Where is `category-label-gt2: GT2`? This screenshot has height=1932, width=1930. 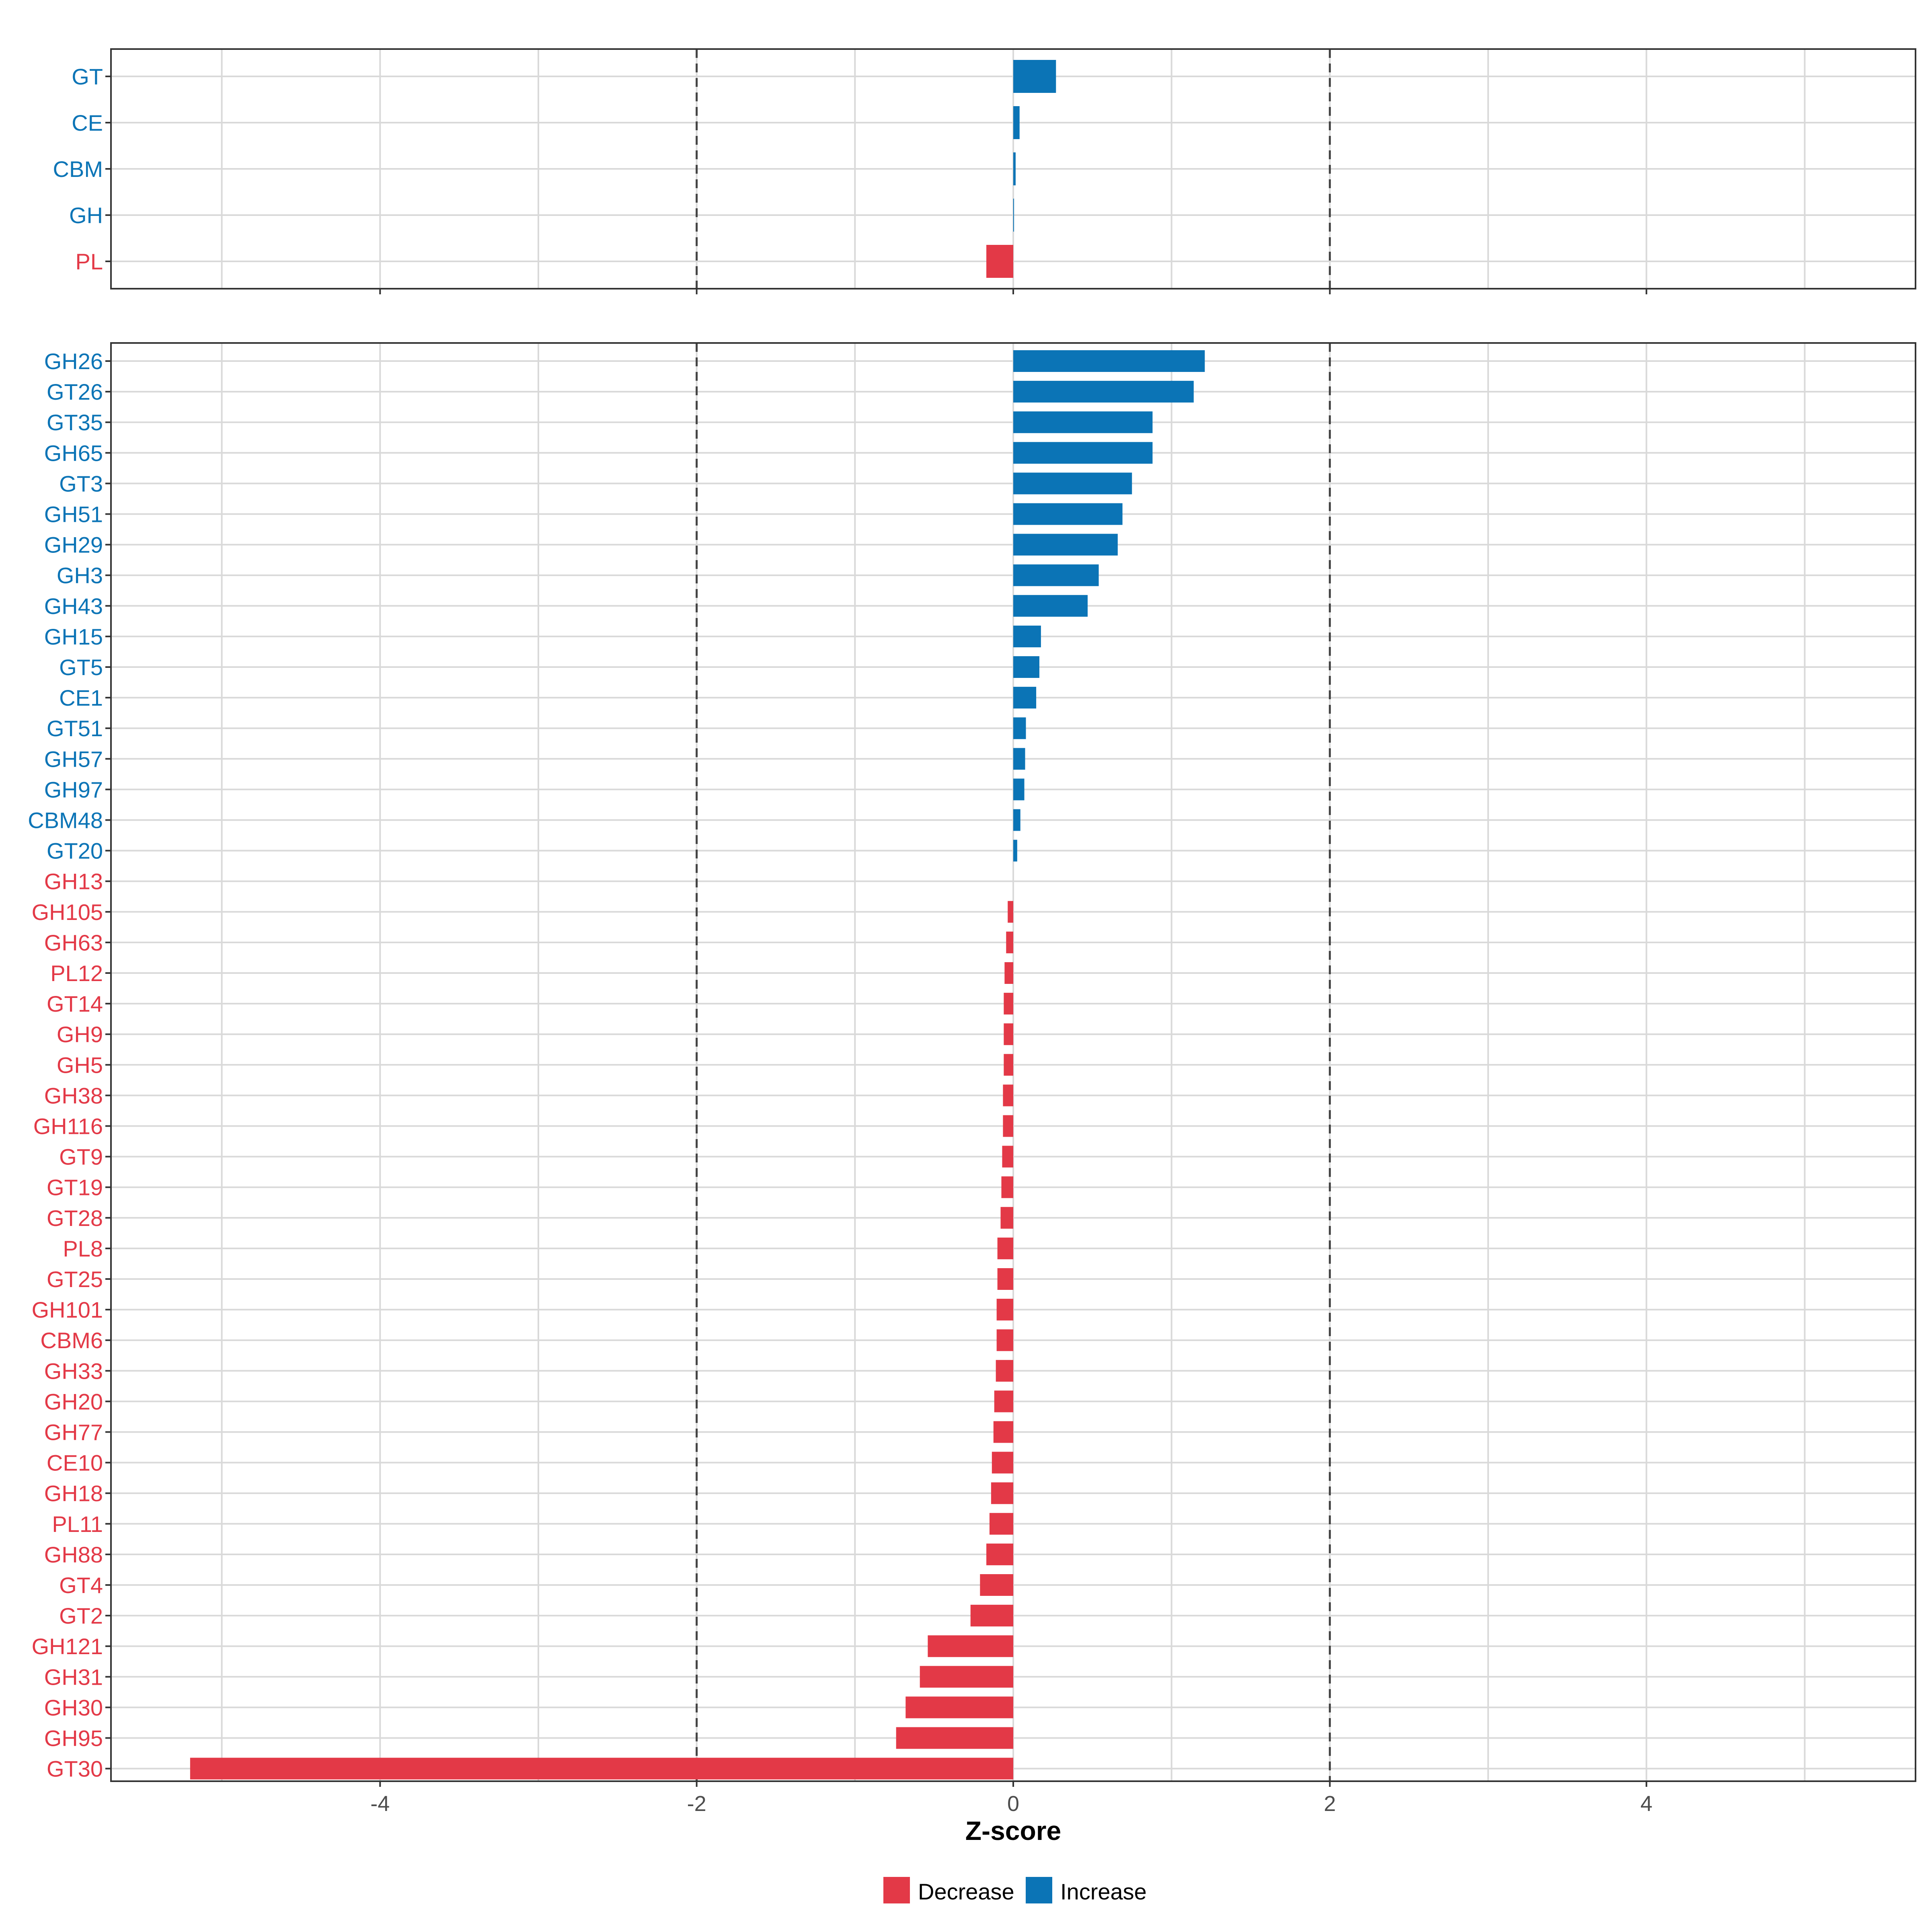
category-label-gt2: GT2 is located at coordinates (81, 1615).